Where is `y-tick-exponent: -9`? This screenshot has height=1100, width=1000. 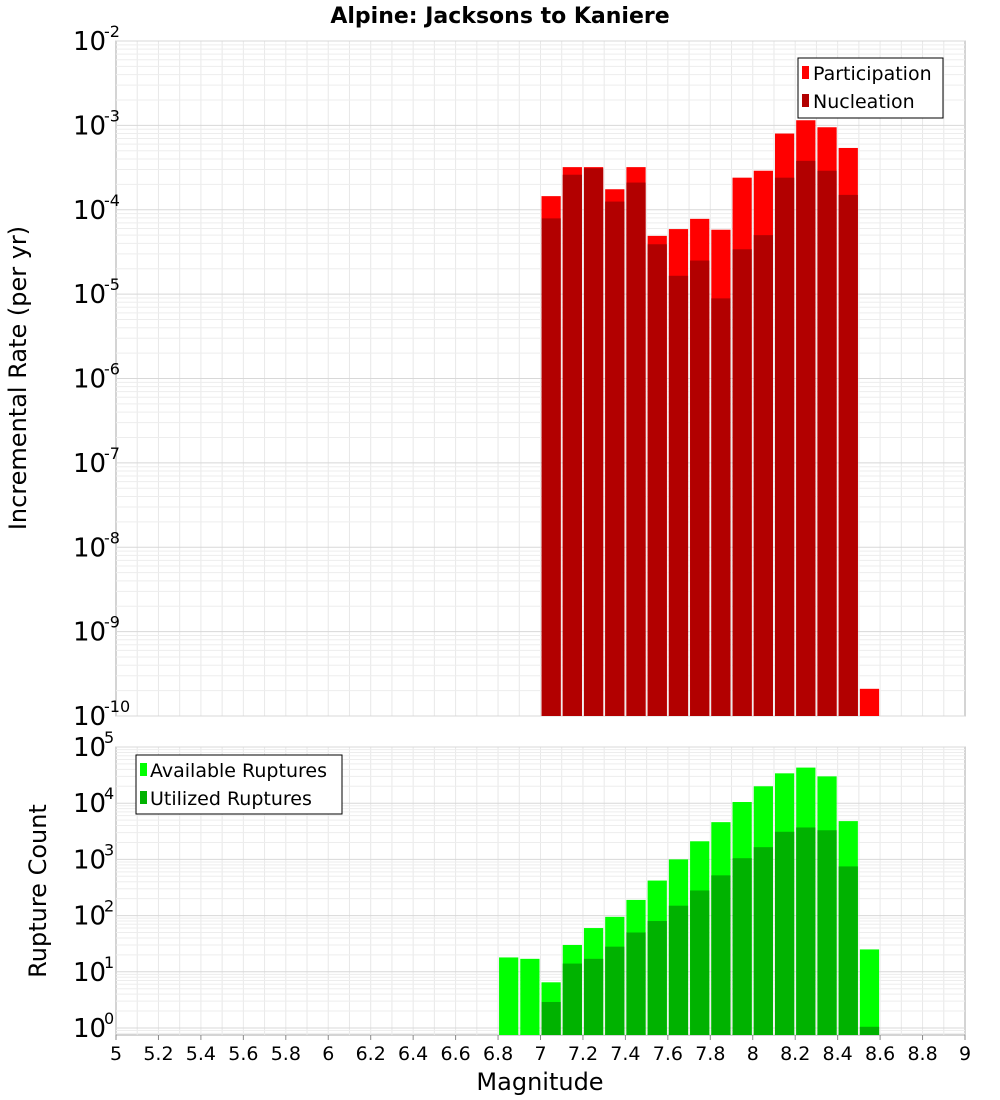 y-tick-exponent: -9 is located at coordinates (112, 622).